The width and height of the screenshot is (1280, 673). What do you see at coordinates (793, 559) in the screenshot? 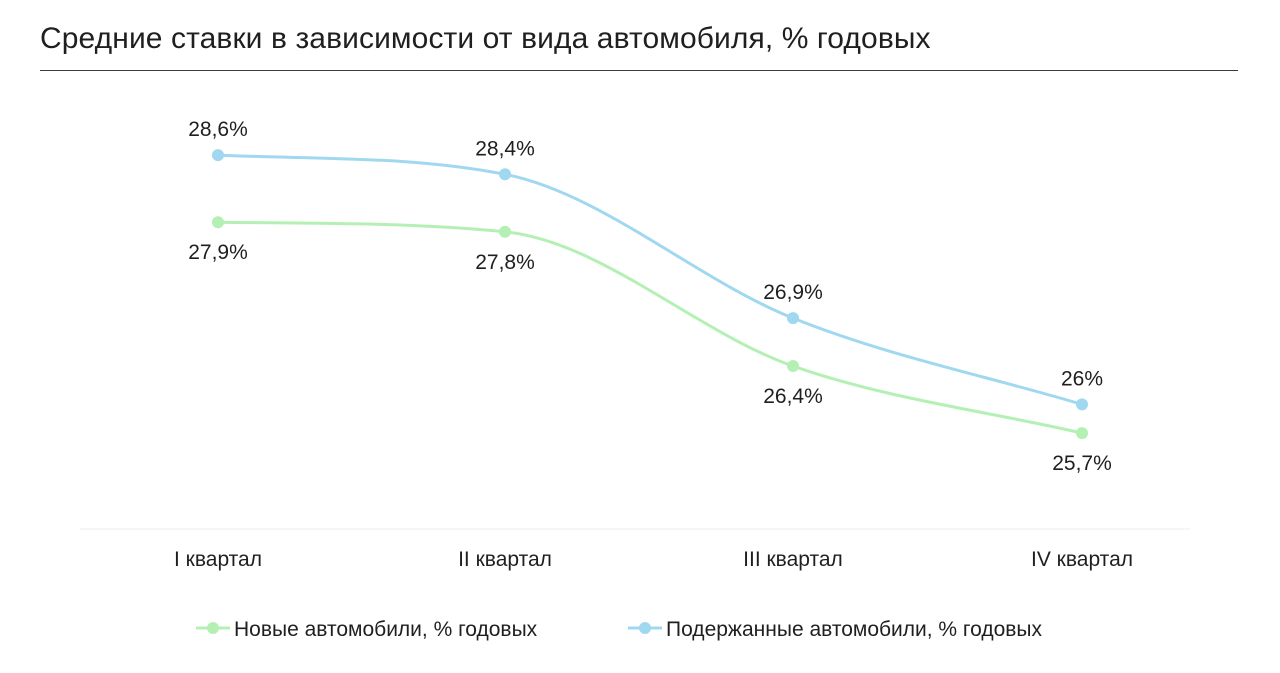
I see `x-tick-label: III квартал` at bounding box center [793, 559].